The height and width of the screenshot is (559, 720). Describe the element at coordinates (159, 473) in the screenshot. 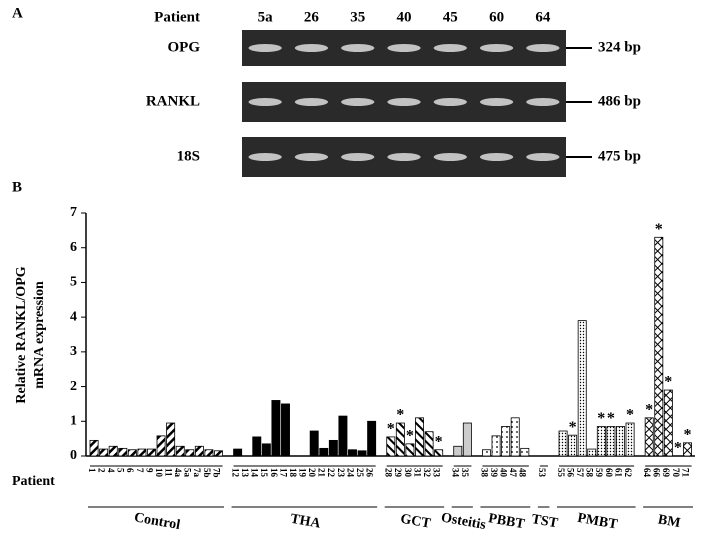

I see `x-tick-label: 10` at that location.